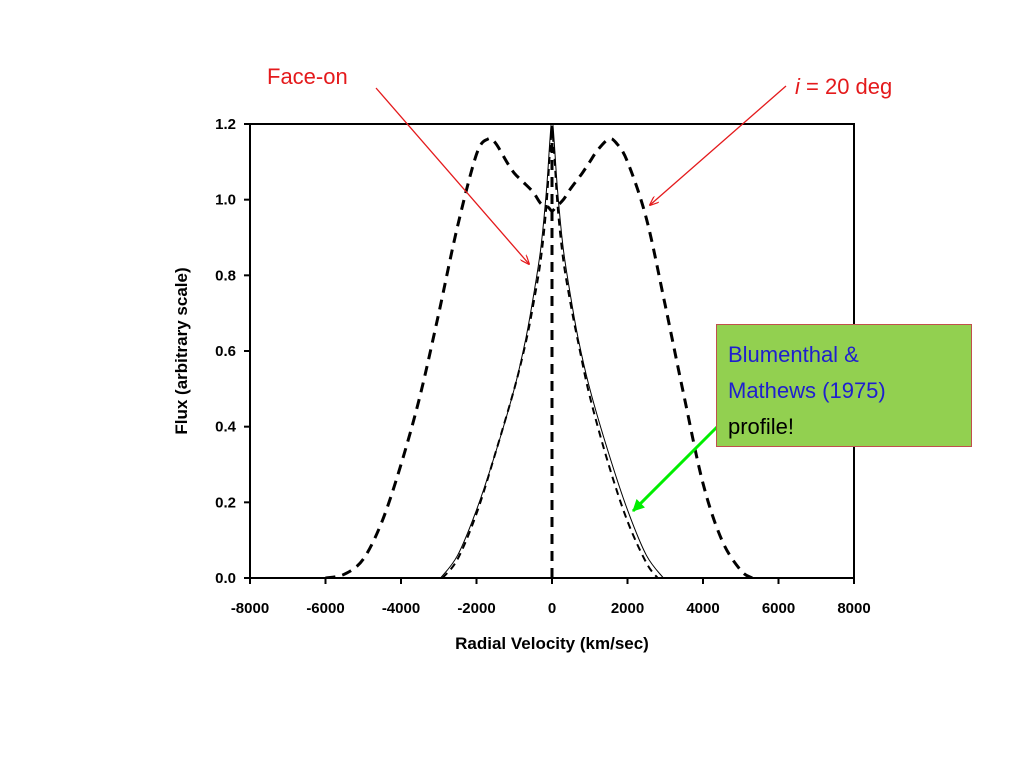 The height and width of the screenshot is (768, 1024). Describe the element at coordinates (853, 608) in the screenshot. I see `x-tick-label: 8000` at that location.